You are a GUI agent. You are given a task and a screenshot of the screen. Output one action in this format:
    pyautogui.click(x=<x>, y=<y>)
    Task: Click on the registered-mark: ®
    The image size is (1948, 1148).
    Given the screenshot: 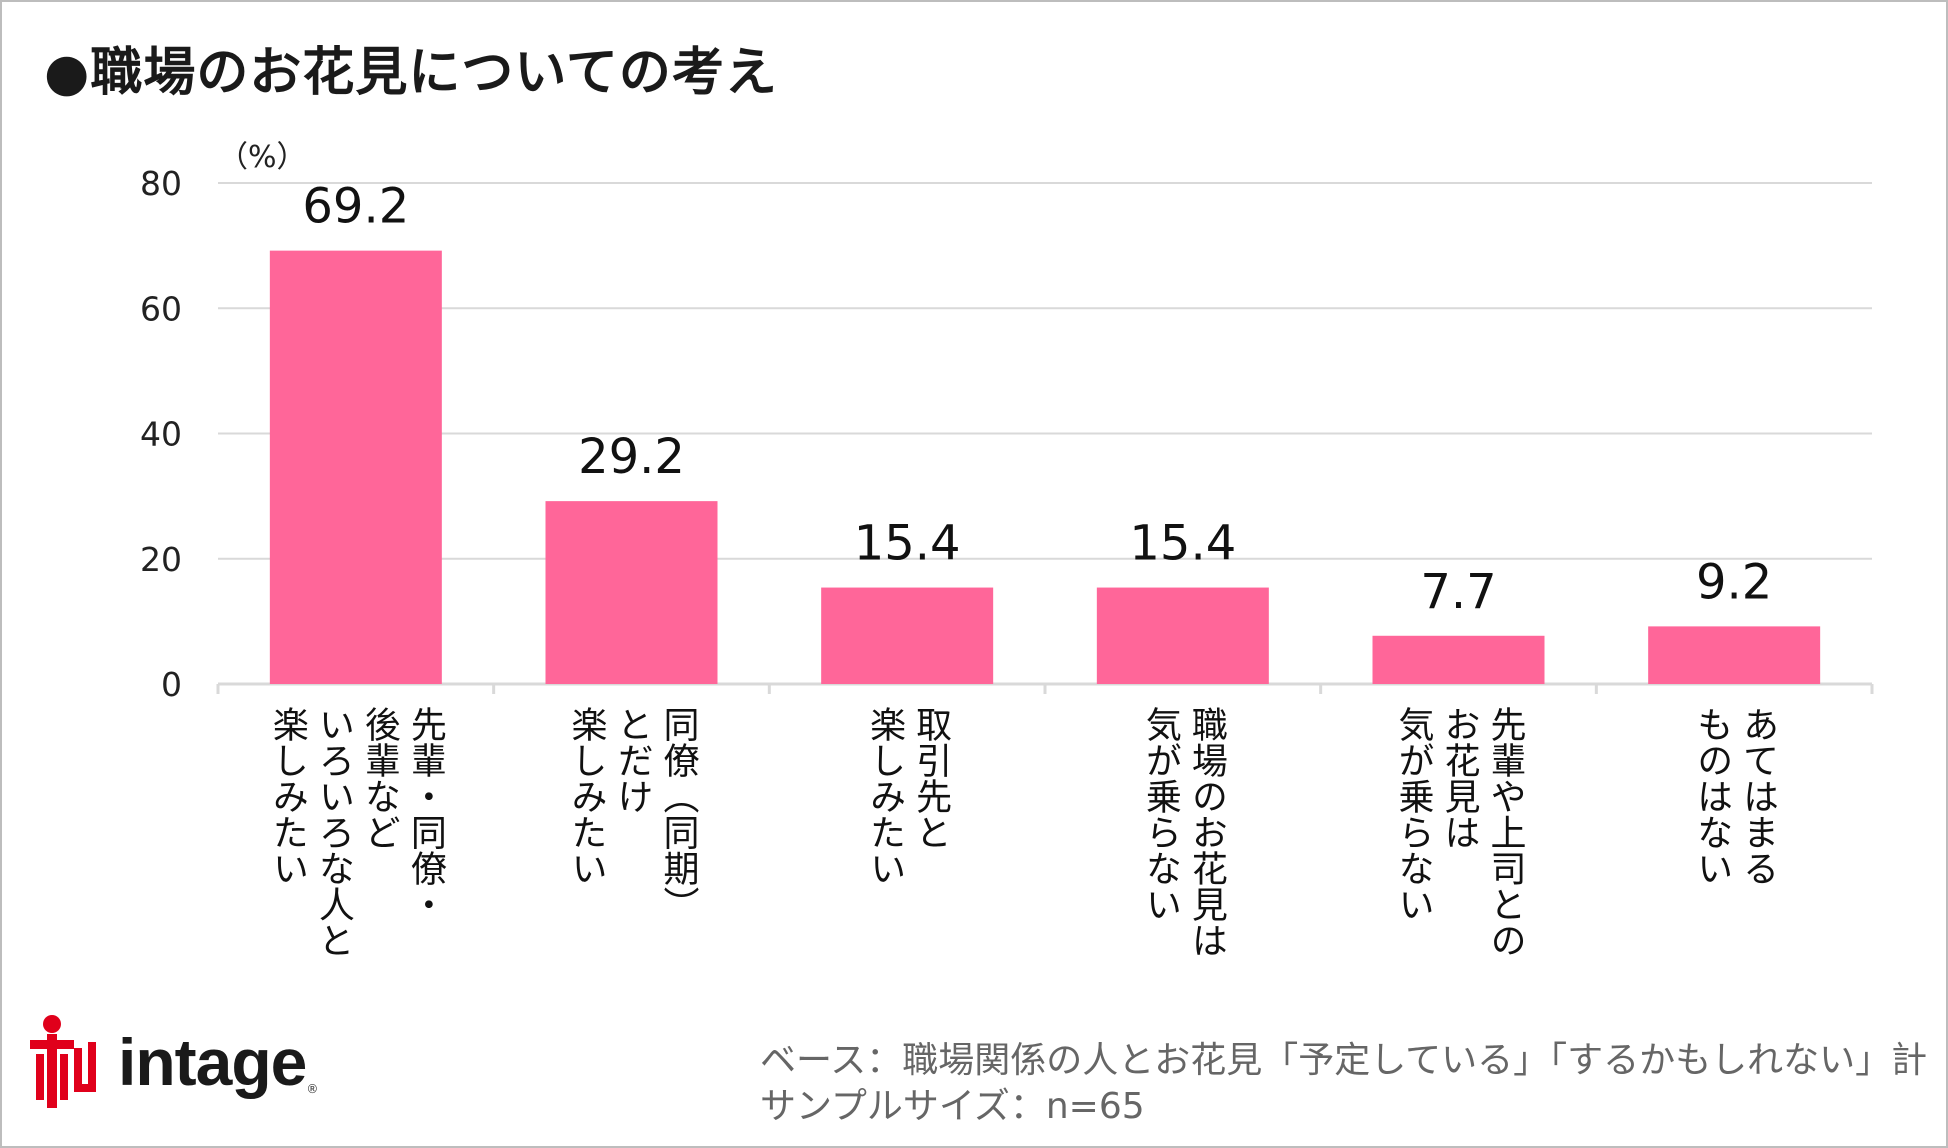 What is the action you would take?
    pyautogui.click(x=312, y=1089)
    